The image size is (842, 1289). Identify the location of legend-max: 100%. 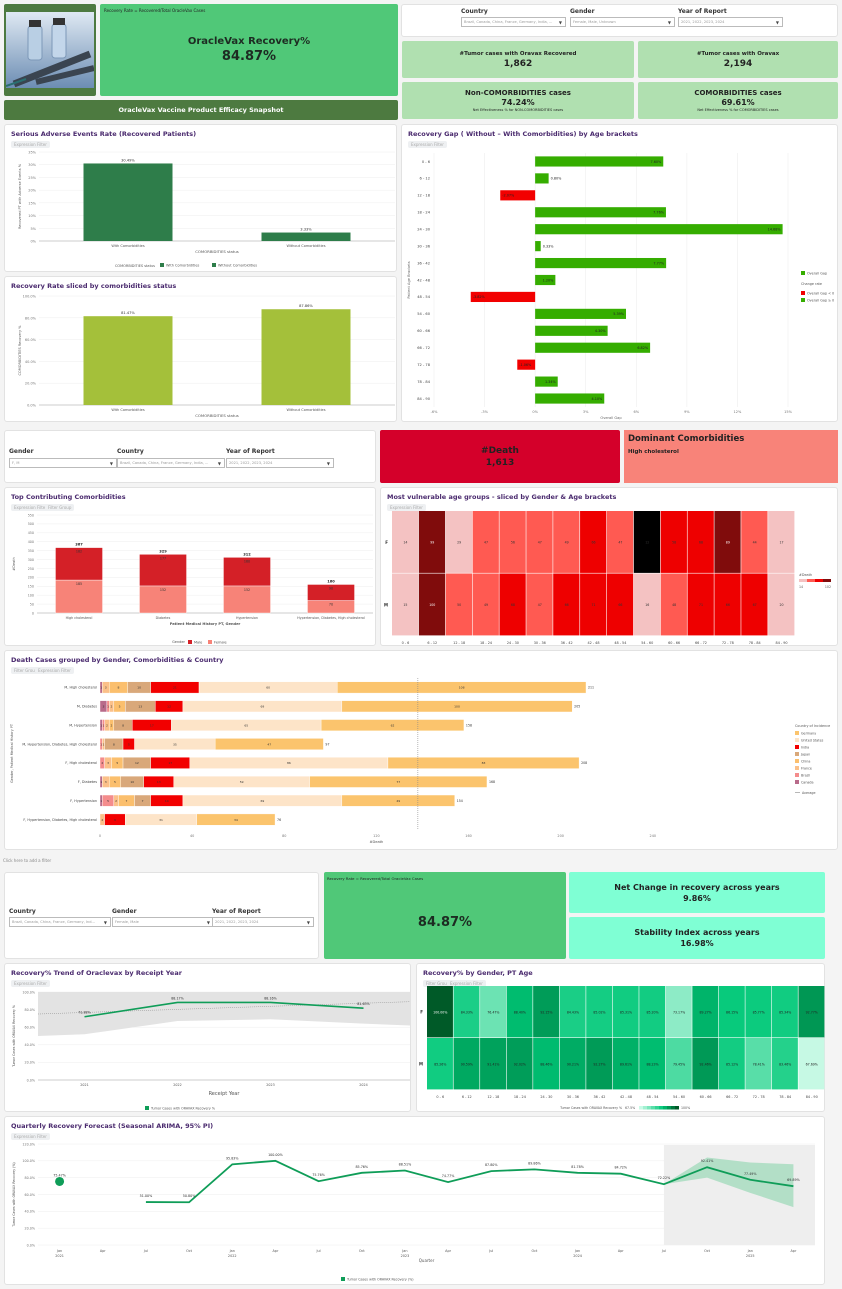
(685, 1108).